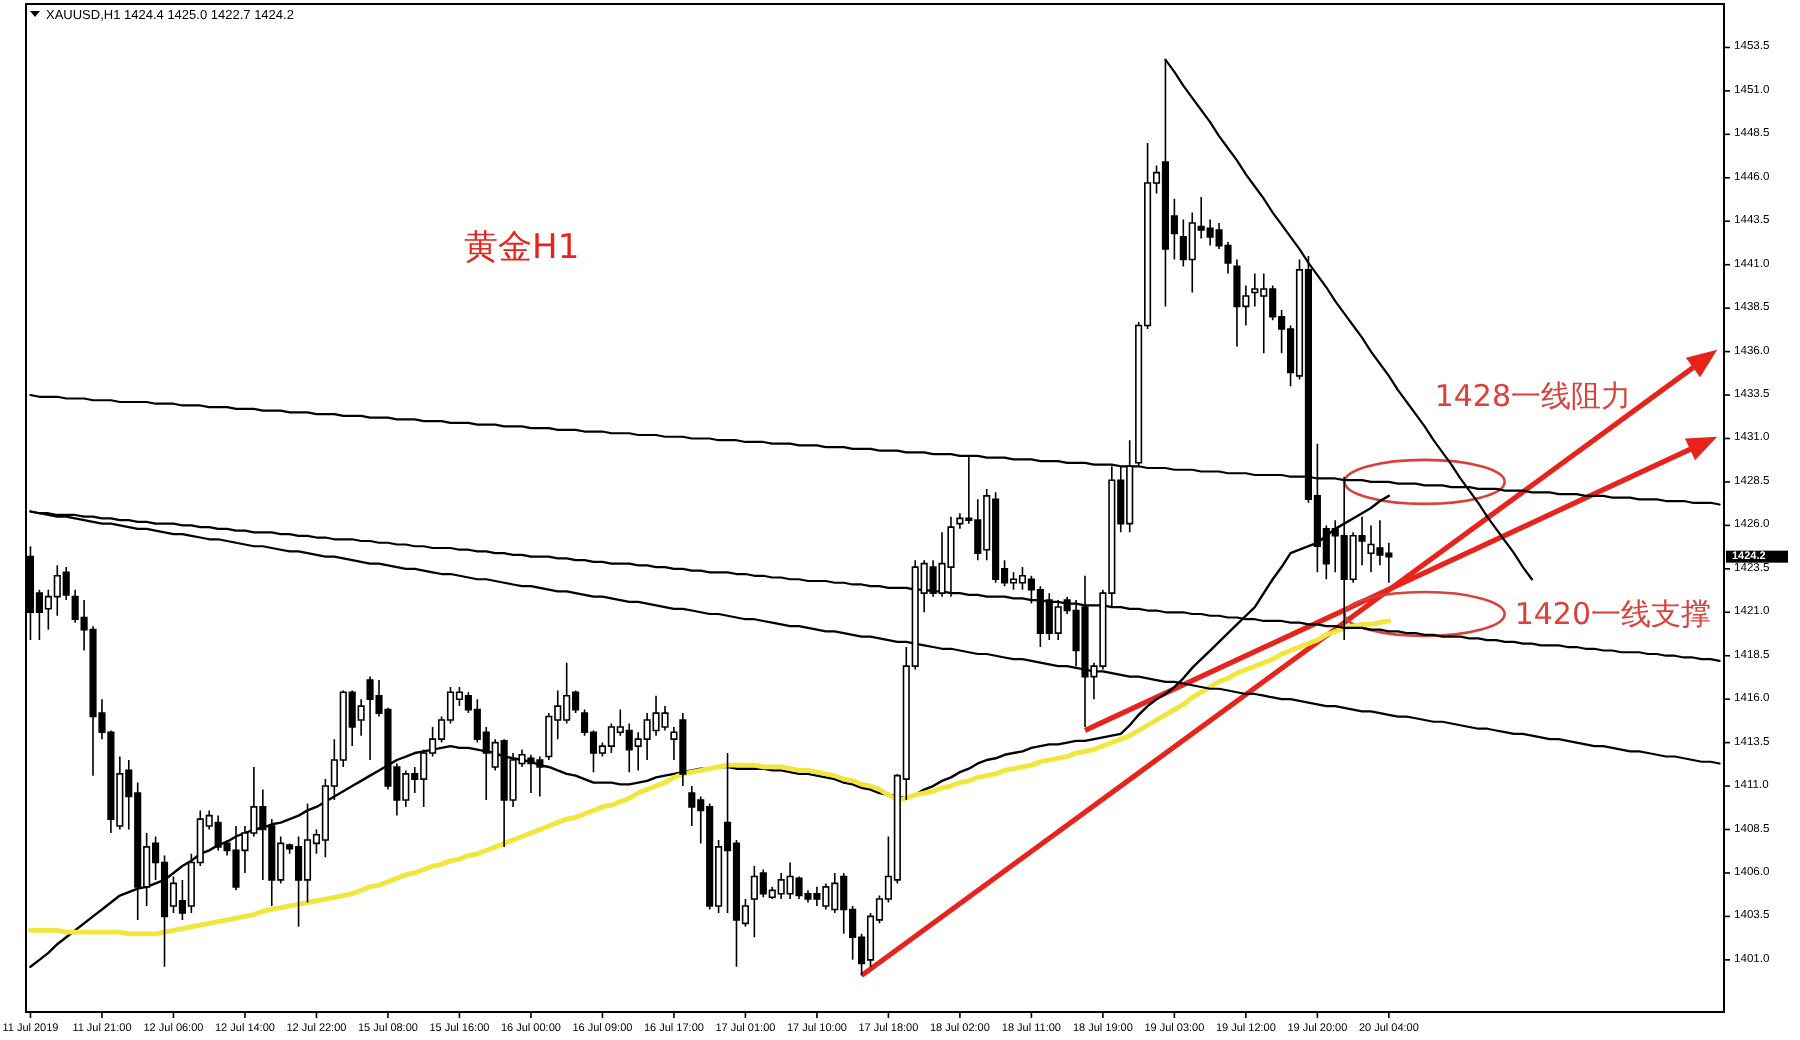 This screenshot has height=1040, width=1800. I want to click on annotation: 1420一线支撑, so click(1612, 614).